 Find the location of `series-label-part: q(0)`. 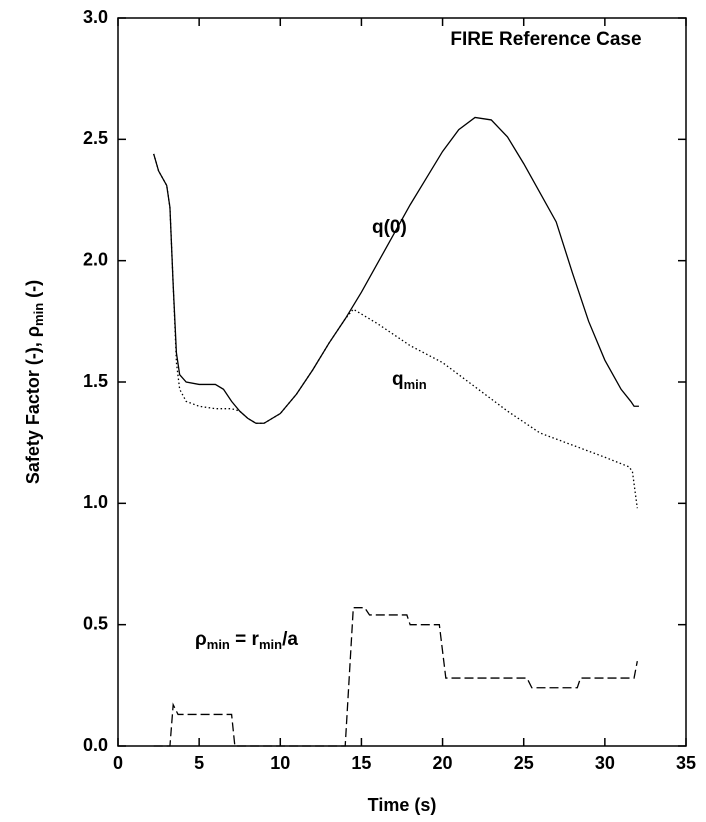

series-label-part: q(0) is located at coordinates (389, 227).